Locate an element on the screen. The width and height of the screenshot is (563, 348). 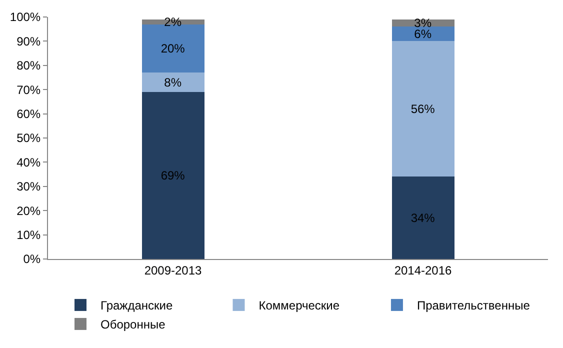
x-tick-label: 2014-2016 is located at coordinates (423, 270).